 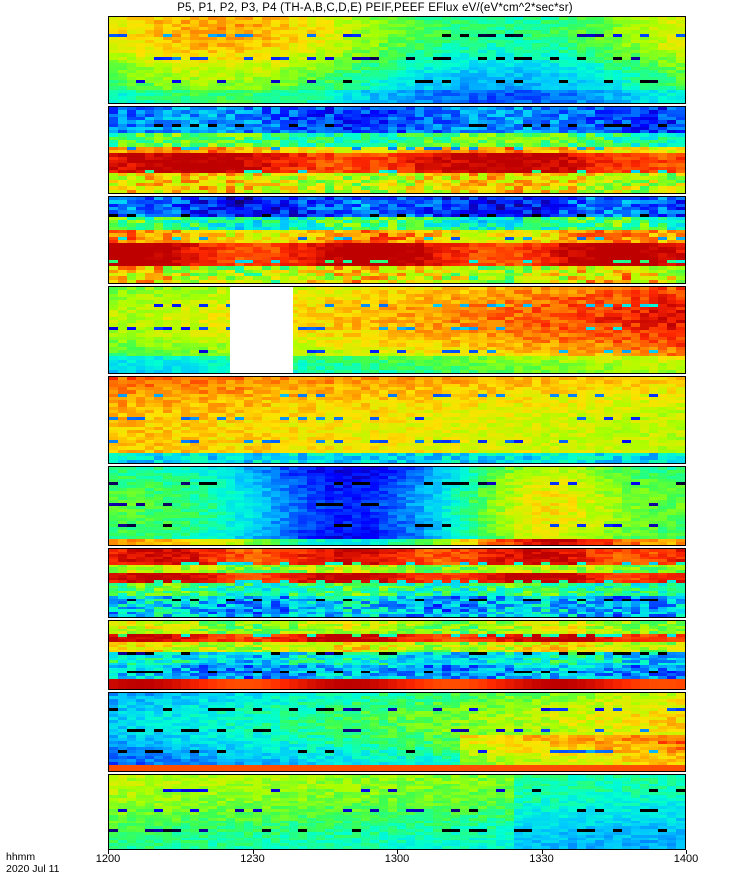 I want to click on x-tick-label: 1400, so click(x=686, y=859).